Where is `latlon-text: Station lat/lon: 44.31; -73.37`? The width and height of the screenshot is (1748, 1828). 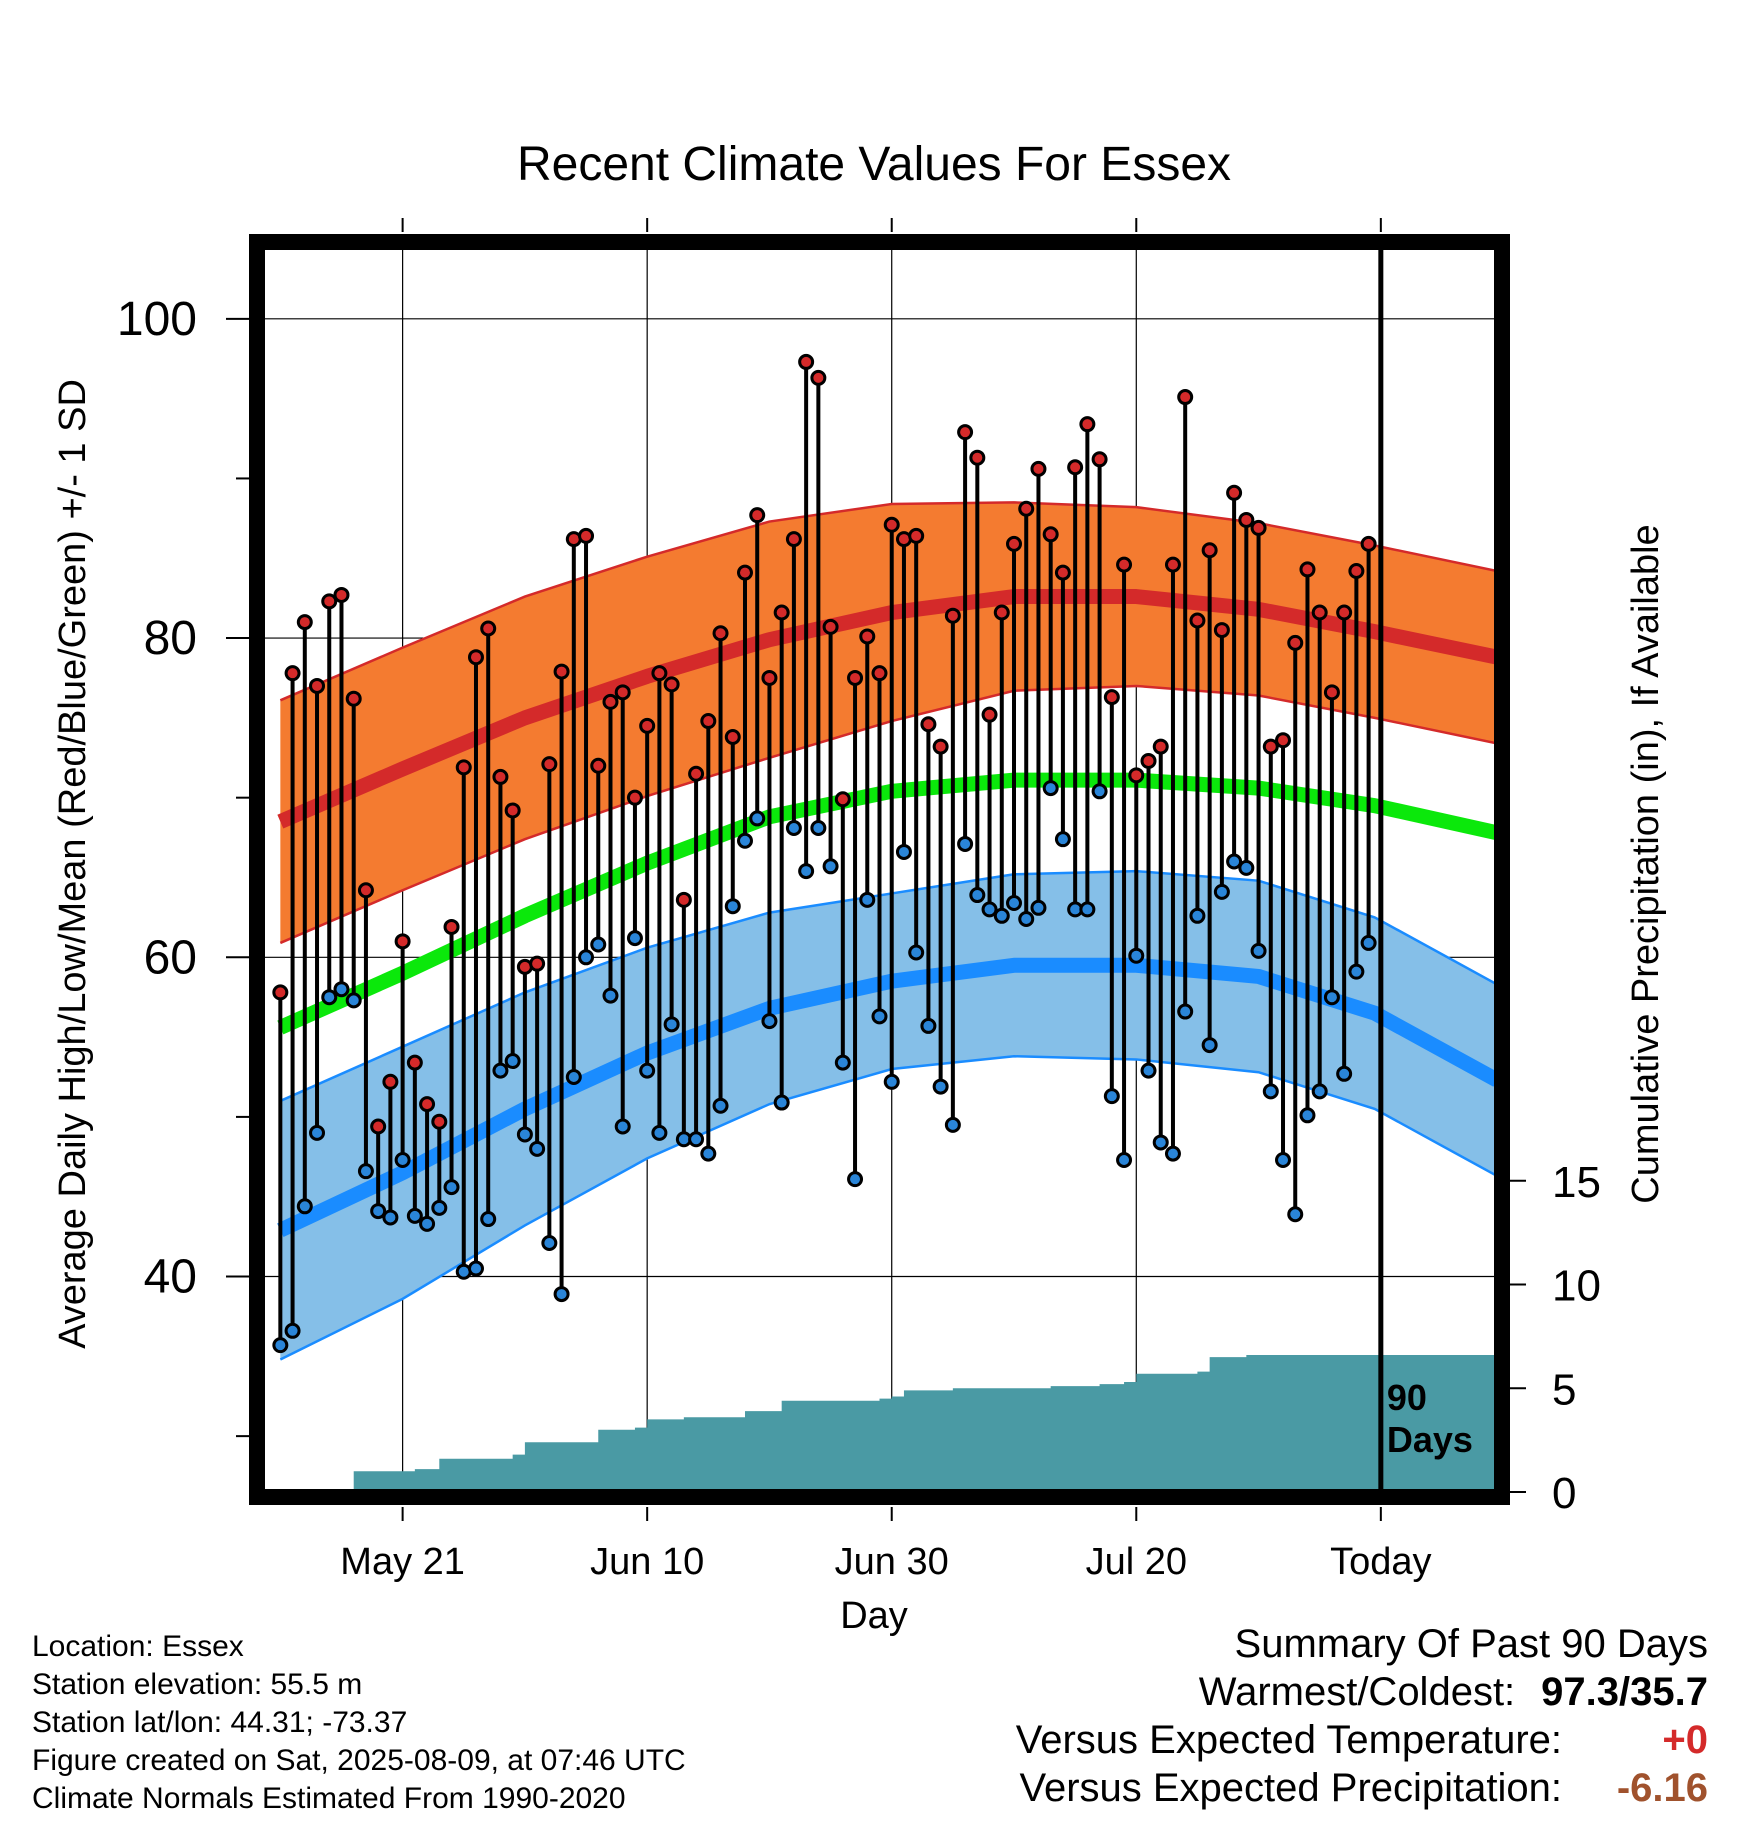 latlon-text: Station lat/lon: 44.31; -73.37 is located at coordinates (220, 1722).